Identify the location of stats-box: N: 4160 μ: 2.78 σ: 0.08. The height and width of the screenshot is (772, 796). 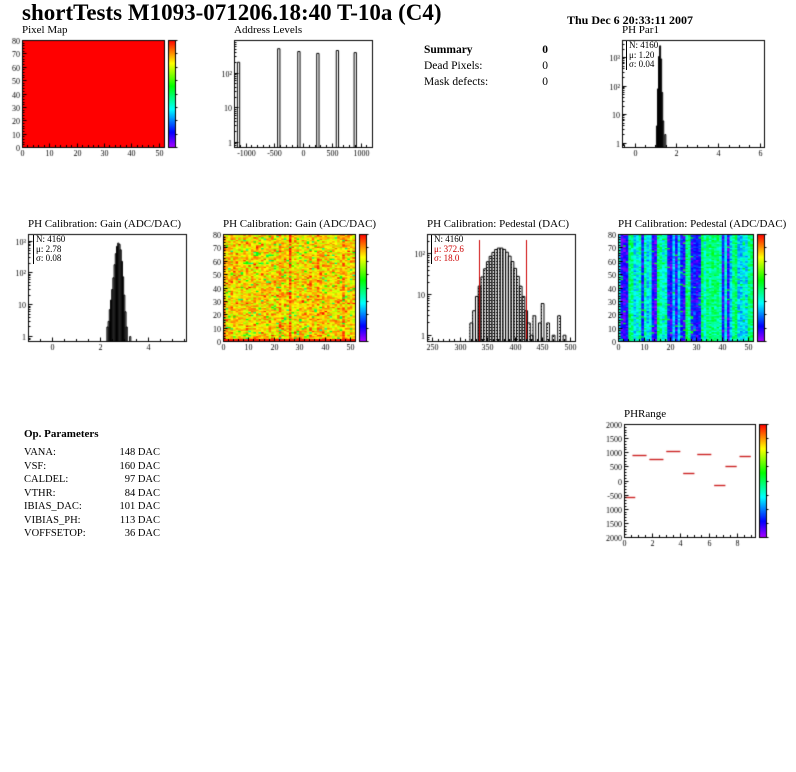
(49, 249).